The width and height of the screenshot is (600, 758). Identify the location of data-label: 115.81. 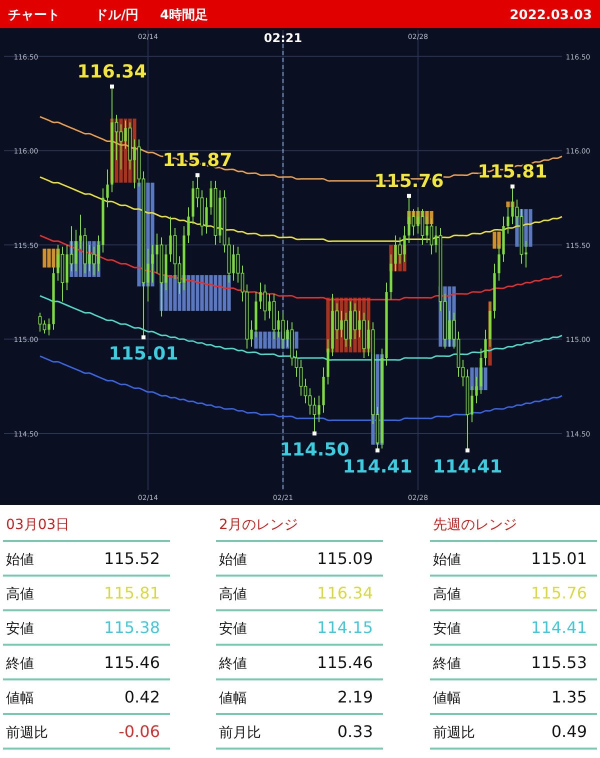
(132, 593).